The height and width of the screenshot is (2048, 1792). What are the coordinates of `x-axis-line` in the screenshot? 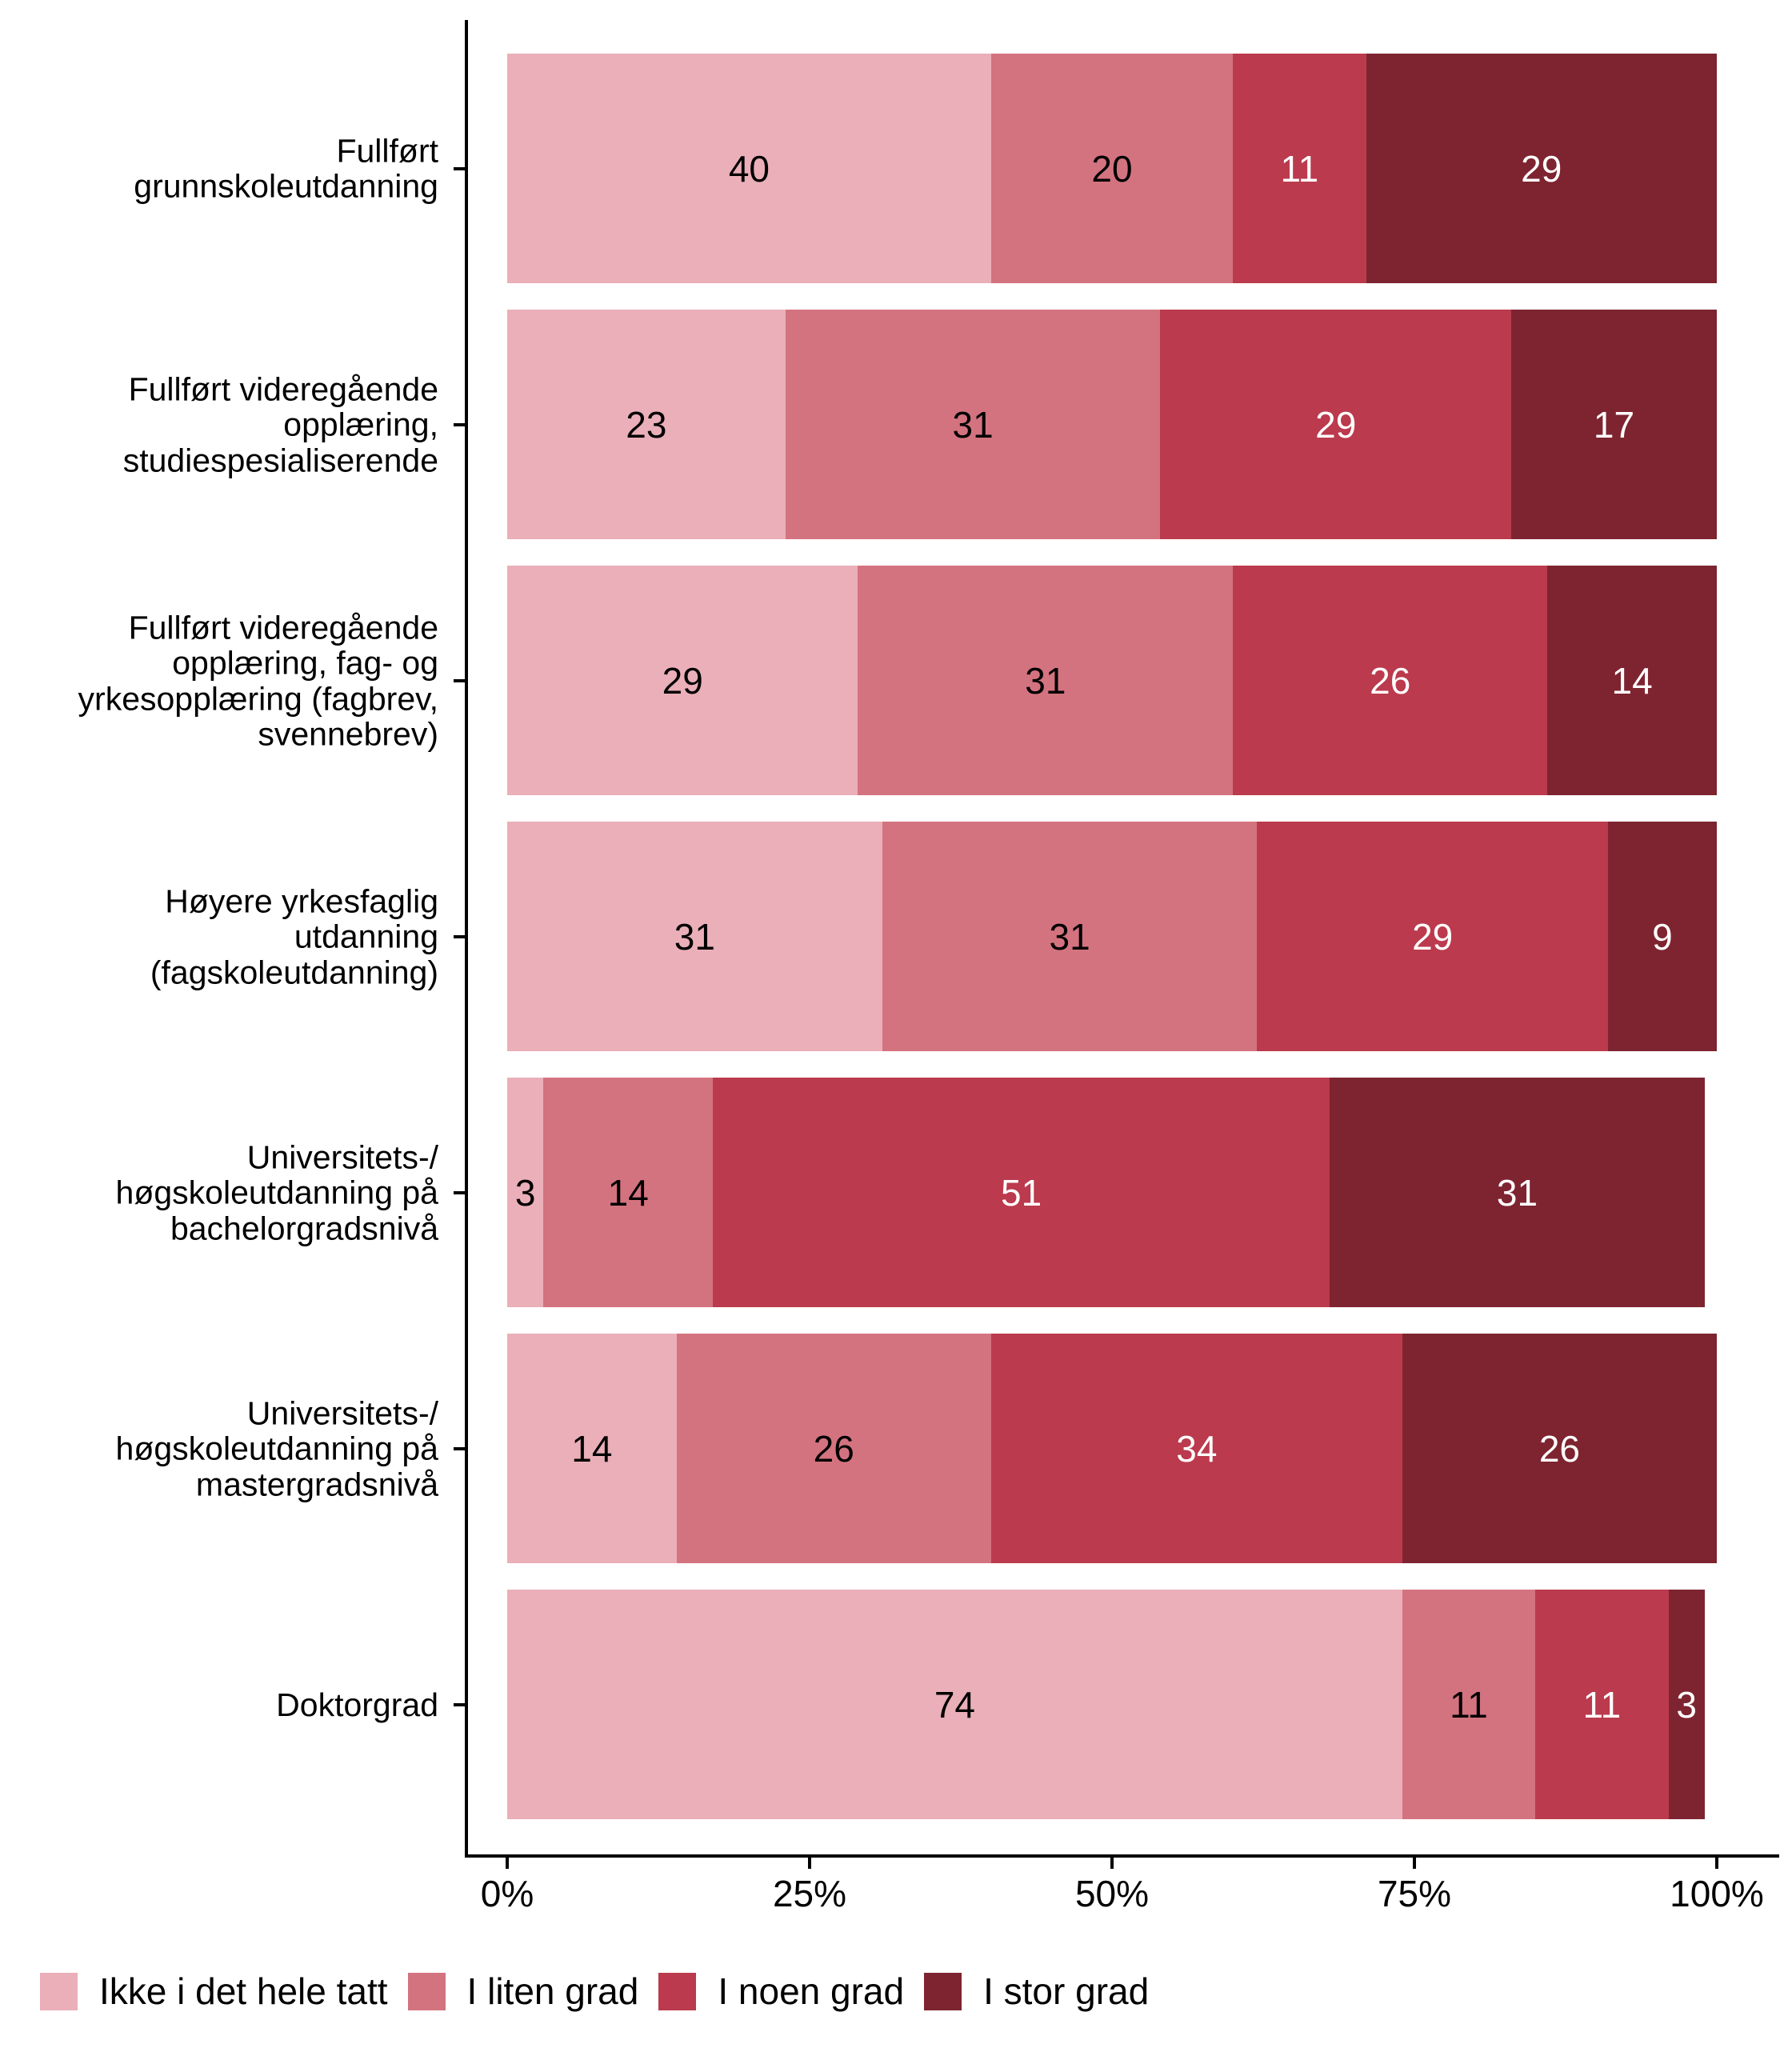 It's located at (1122, 1856).